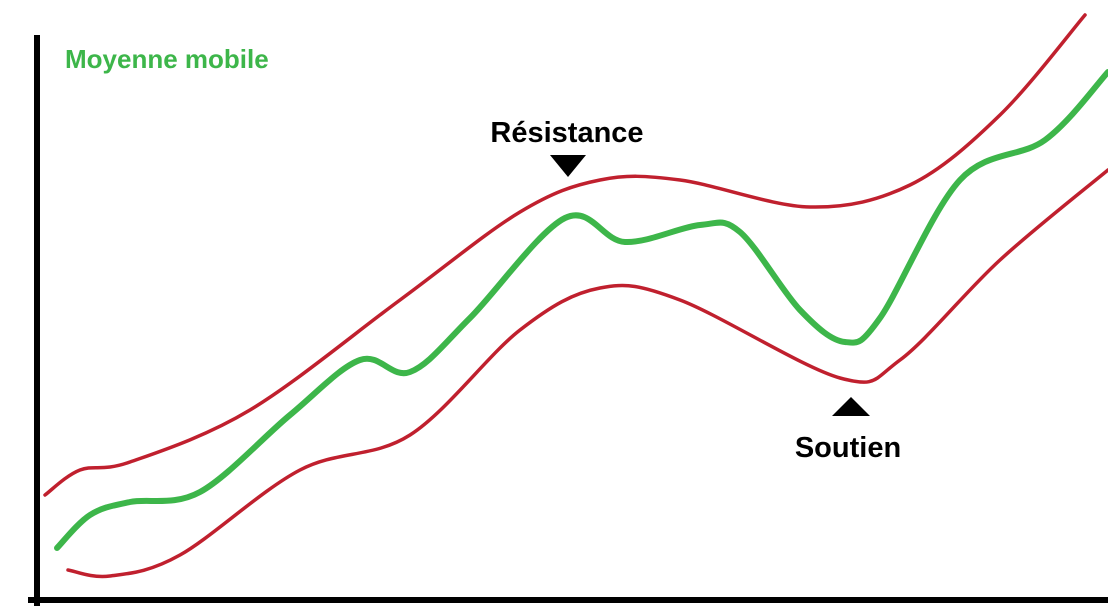  What do you see at coordinates (167, 59) in the screenshot?
I see `title: Moyenne mobile` at bounding box center [167, 59].